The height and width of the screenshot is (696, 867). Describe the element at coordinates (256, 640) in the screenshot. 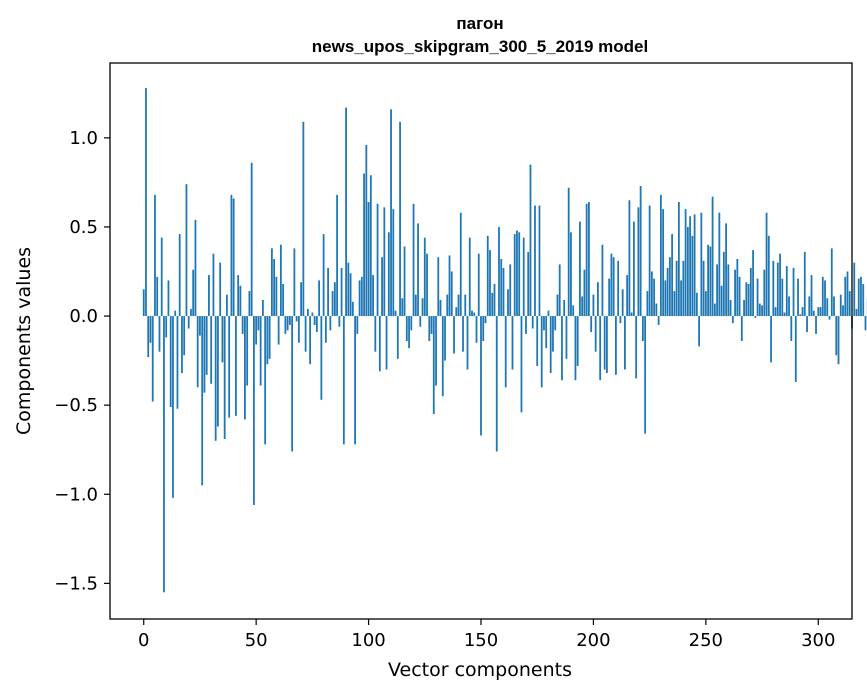

I see `x-tick-label: 50` at that location.